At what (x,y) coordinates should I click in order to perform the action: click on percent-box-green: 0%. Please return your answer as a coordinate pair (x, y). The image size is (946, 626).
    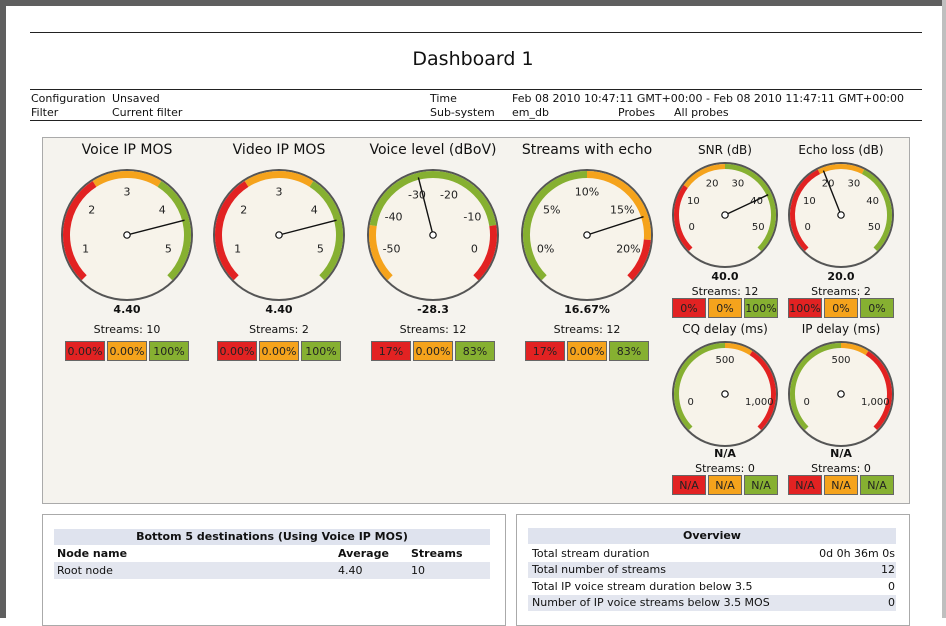
    Looking at the image, I should click on (877, 308).